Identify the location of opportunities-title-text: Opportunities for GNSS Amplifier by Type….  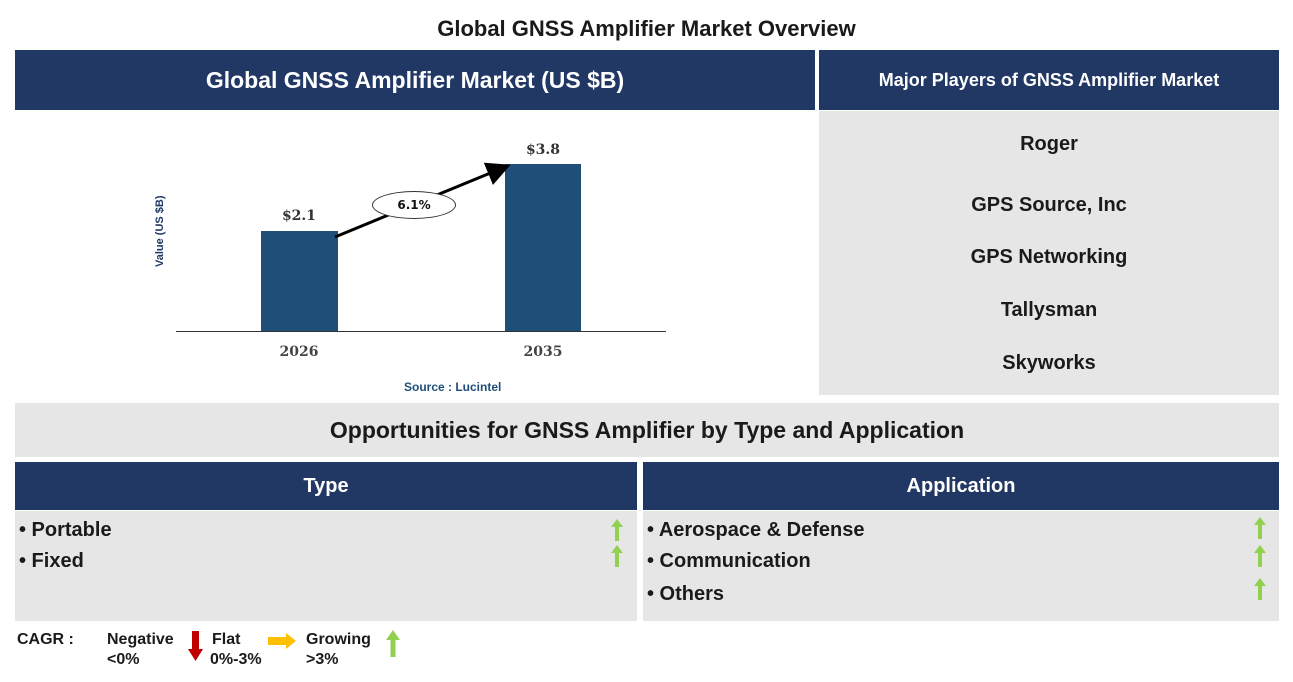
(647, 429).